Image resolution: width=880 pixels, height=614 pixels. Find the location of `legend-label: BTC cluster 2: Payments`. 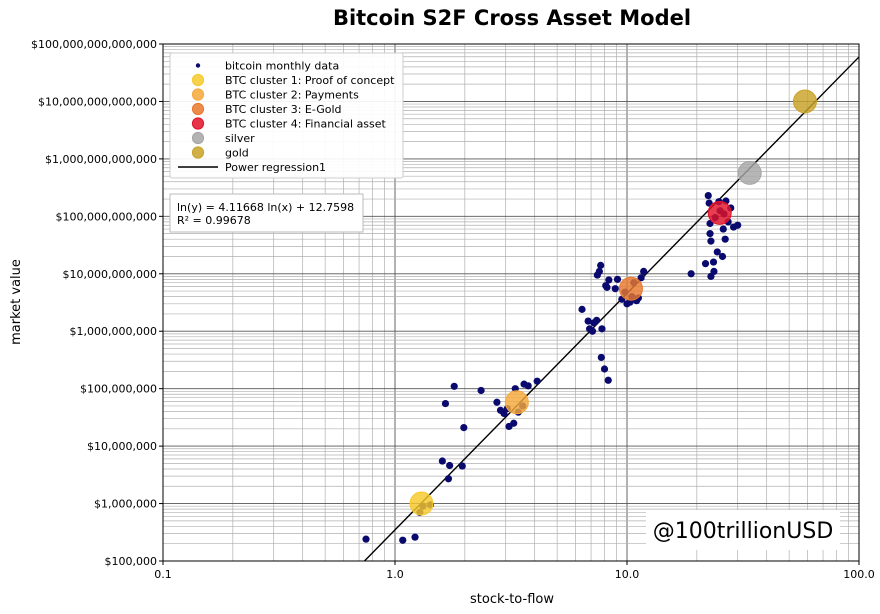

legend-label: BTC cluster 2: Payments is located at coordinates (292, 95).